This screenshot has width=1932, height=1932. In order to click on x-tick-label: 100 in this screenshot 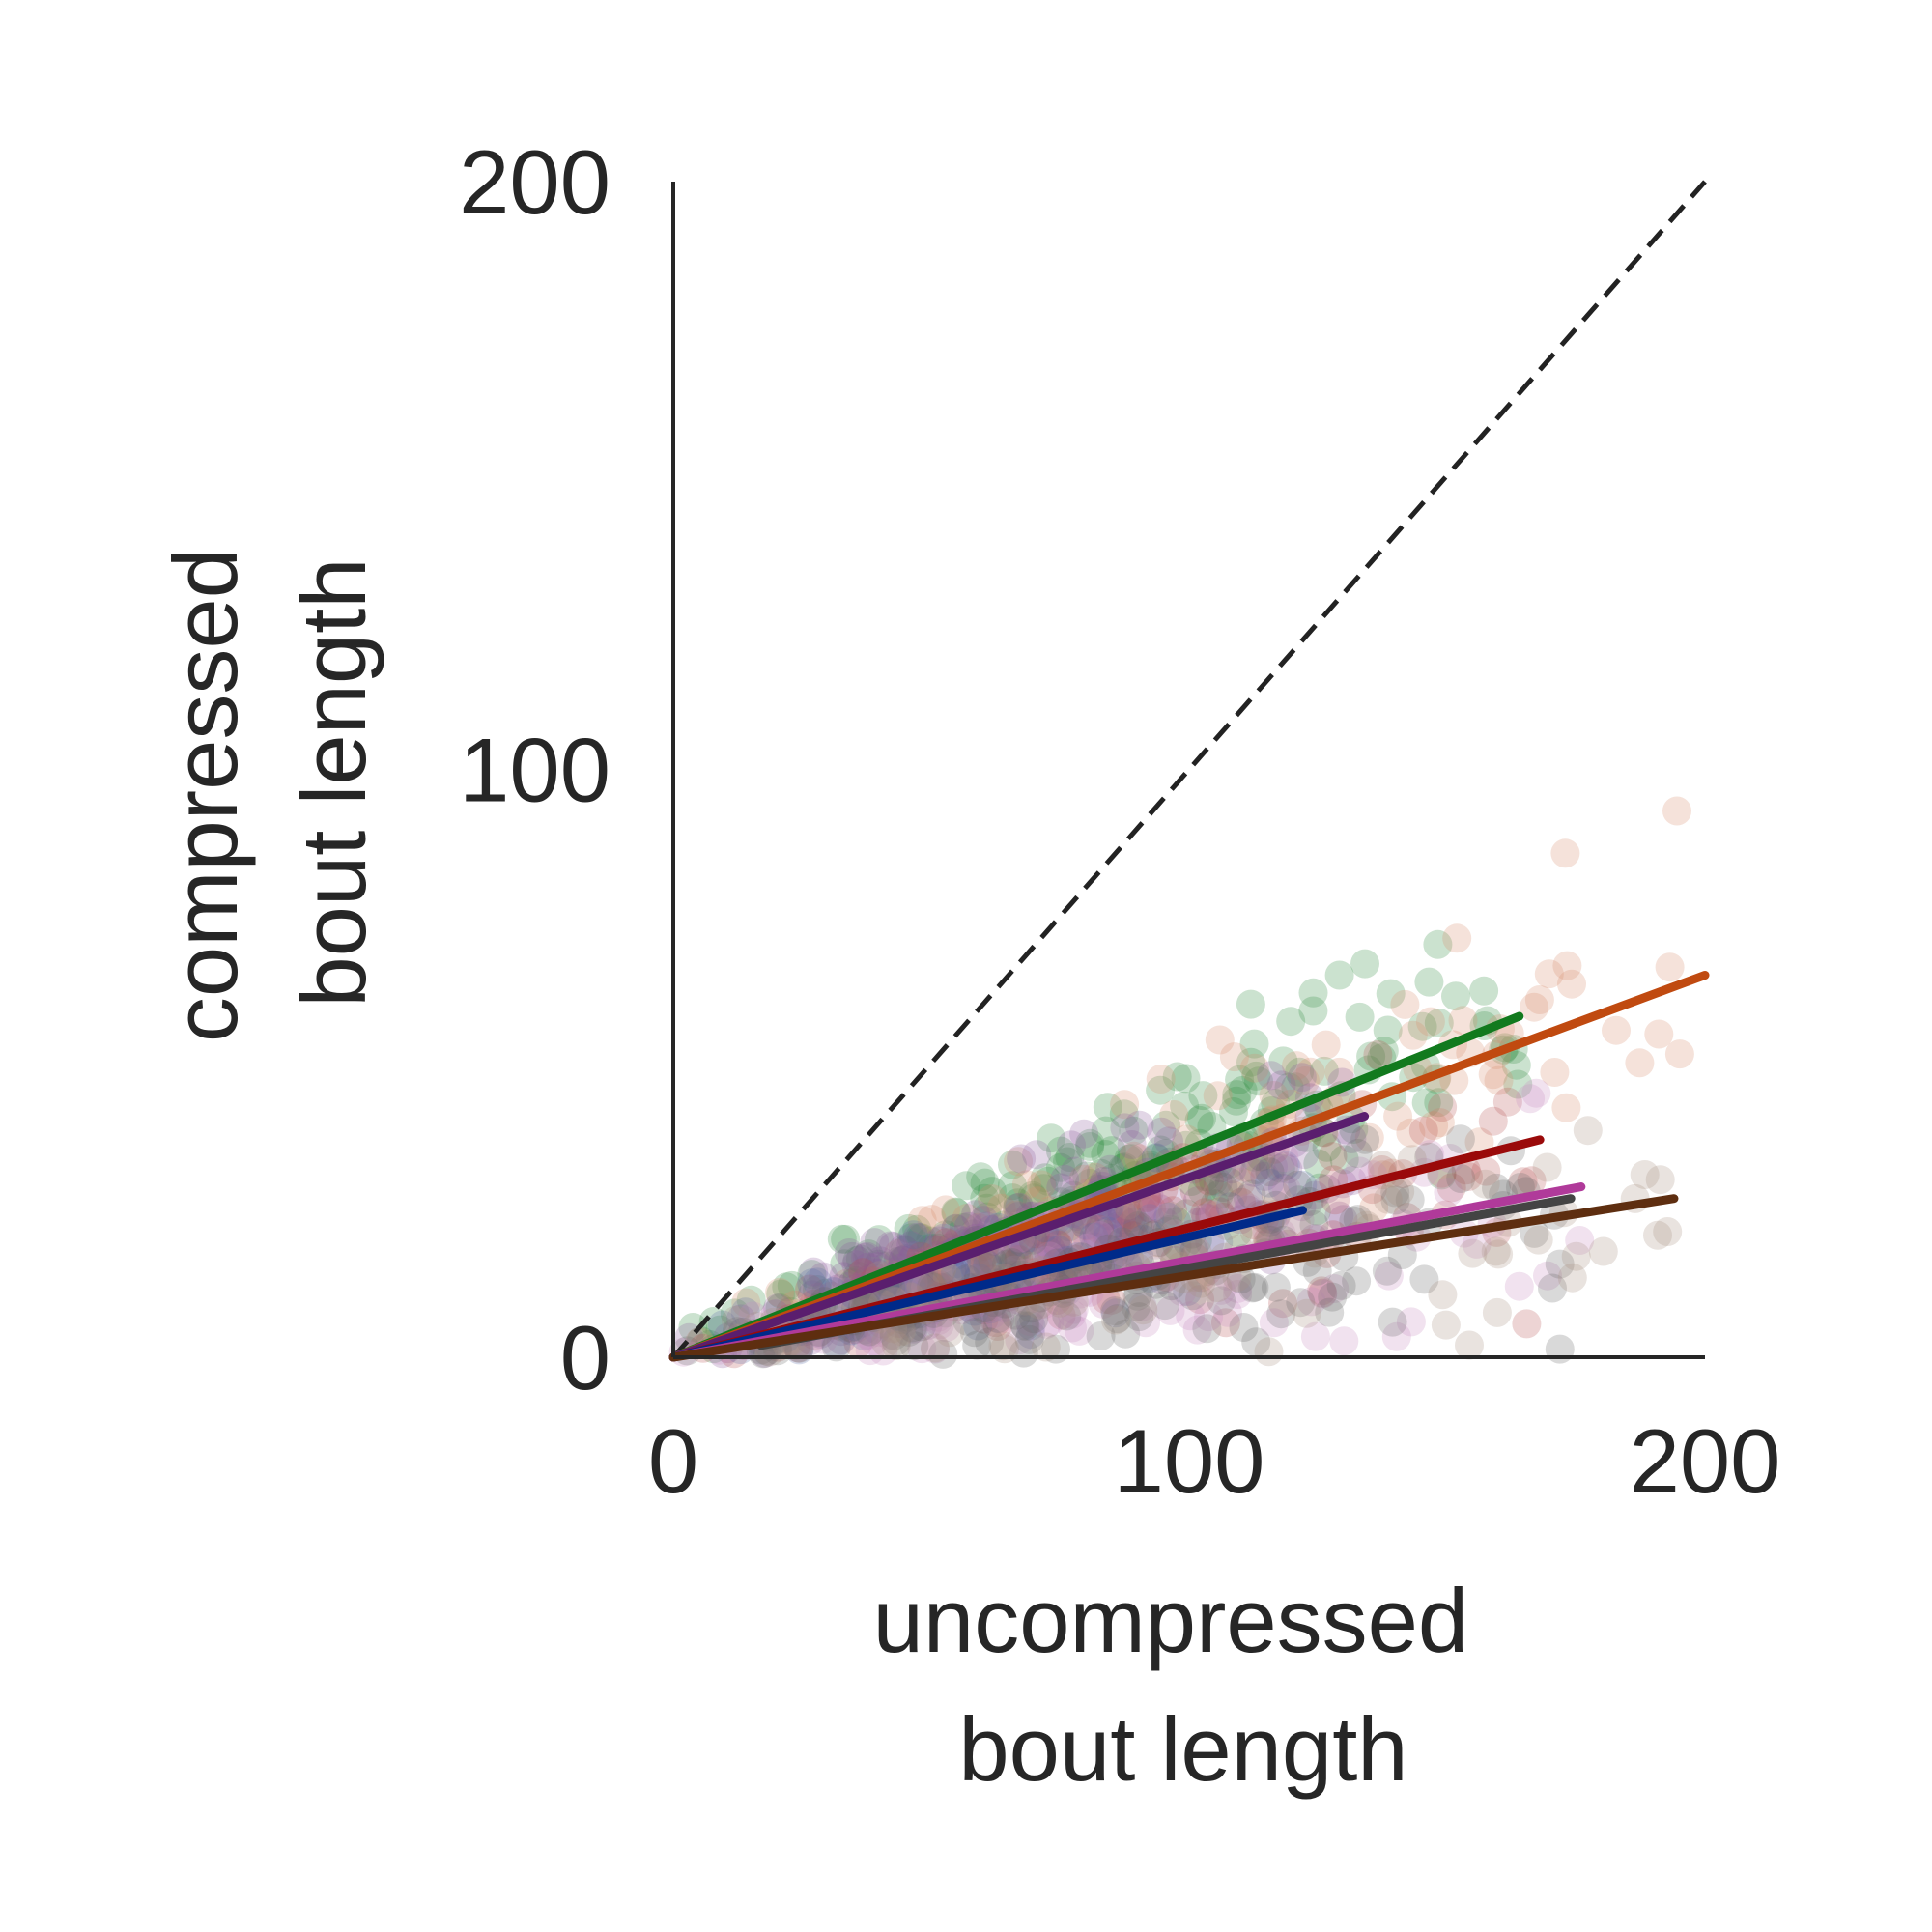, I will do `click(1189, 1461)`.